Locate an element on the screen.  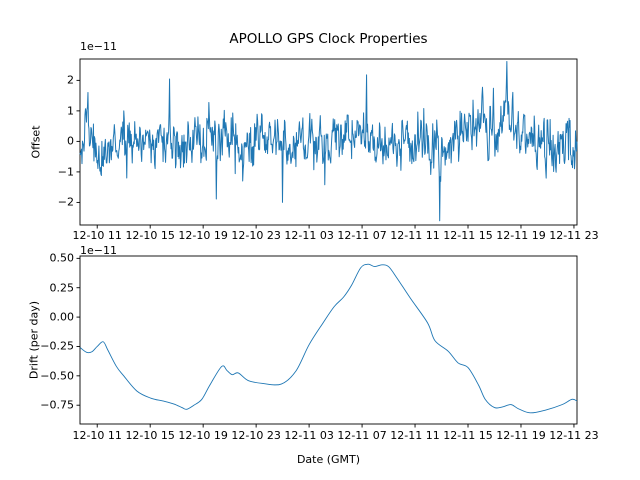
offset-x-tick-label: 12-11 23 is located at coordinates (574, 235).